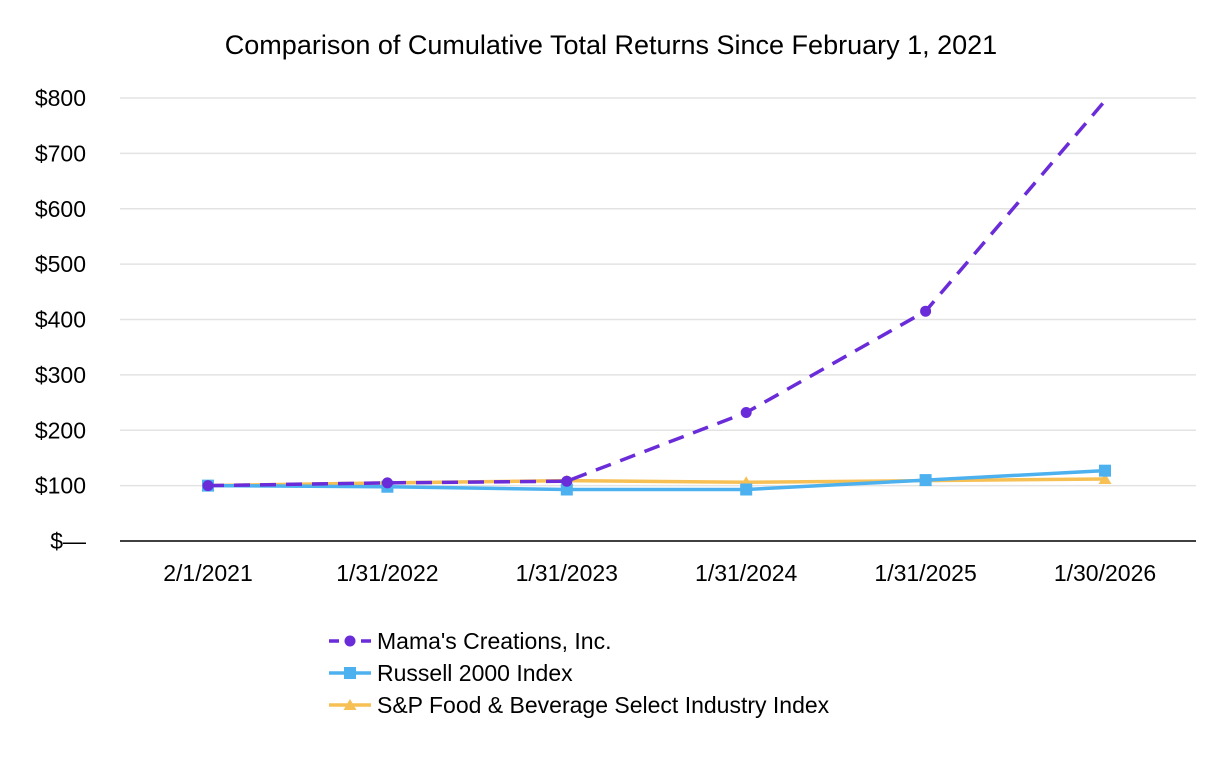 This screenshot has height=760, width=1226. What do you see at coordinates (208, 573) in the screenshot?
I see `x-tick-label: 2/1/2021` at bounding box center [208, 573].